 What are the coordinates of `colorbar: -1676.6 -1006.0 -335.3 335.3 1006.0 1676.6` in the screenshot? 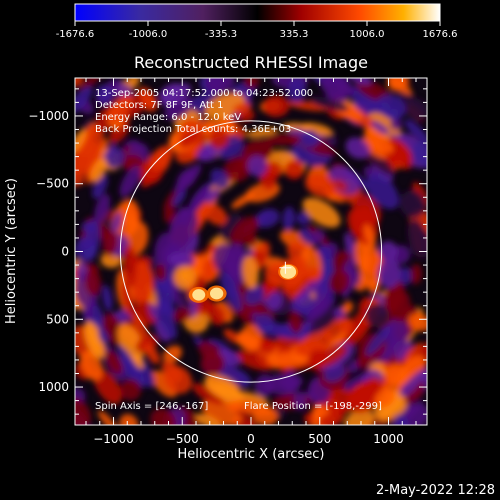 It's located at (257, 21).